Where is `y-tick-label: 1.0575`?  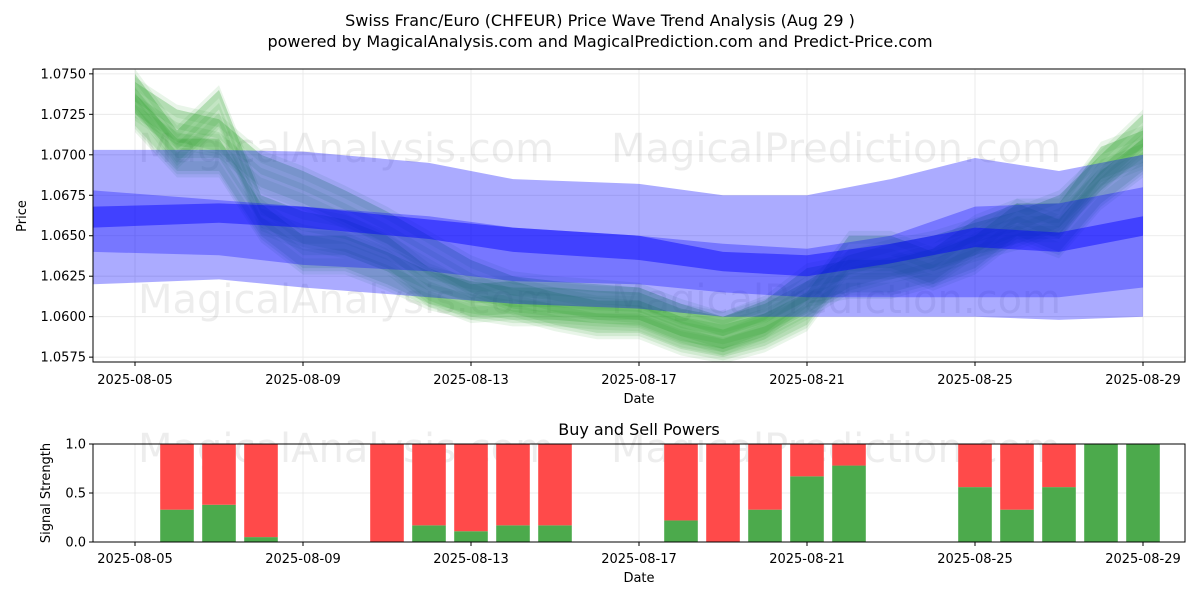
y-tick-label: 1.0575 is located at coordinates (64, 358).